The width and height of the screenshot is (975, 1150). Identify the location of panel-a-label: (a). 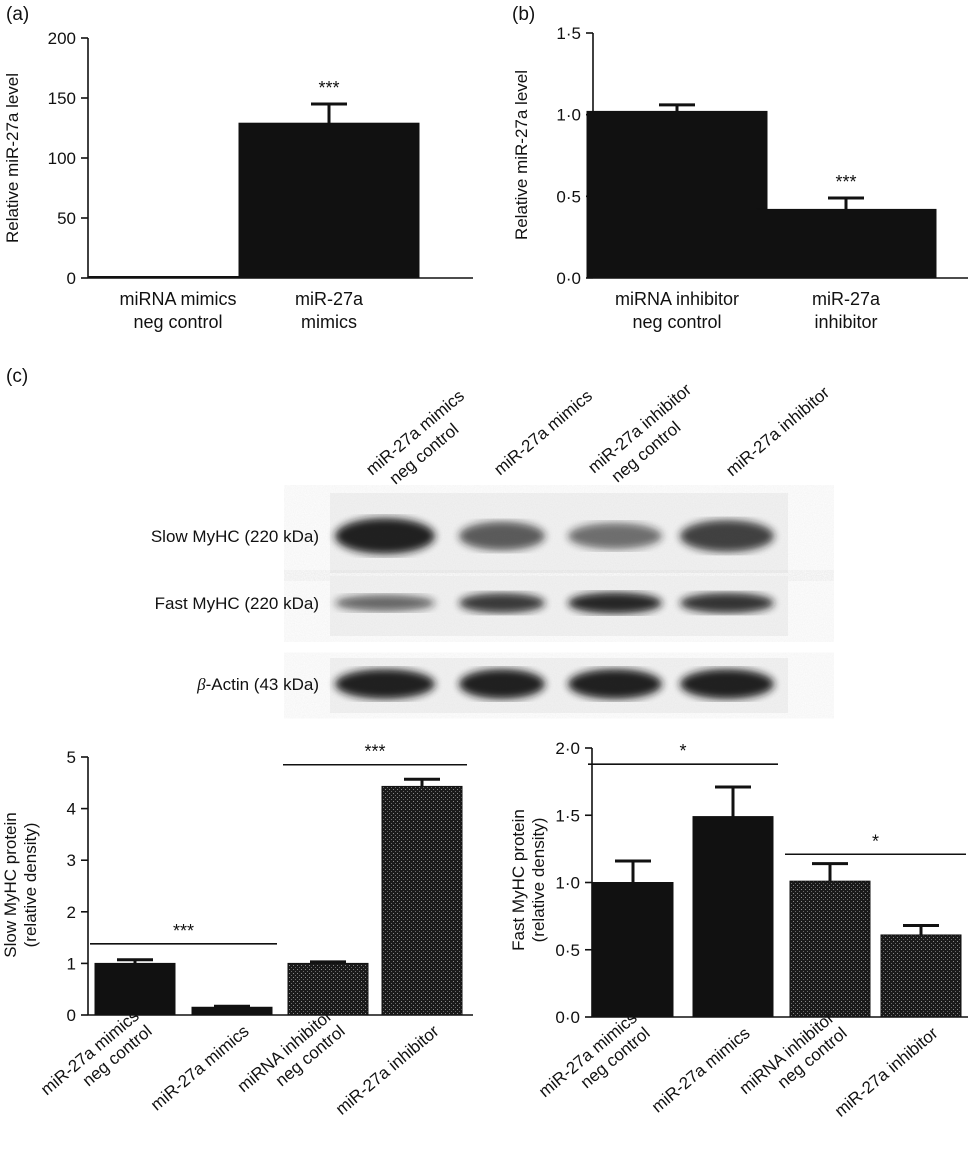
(17, 14).